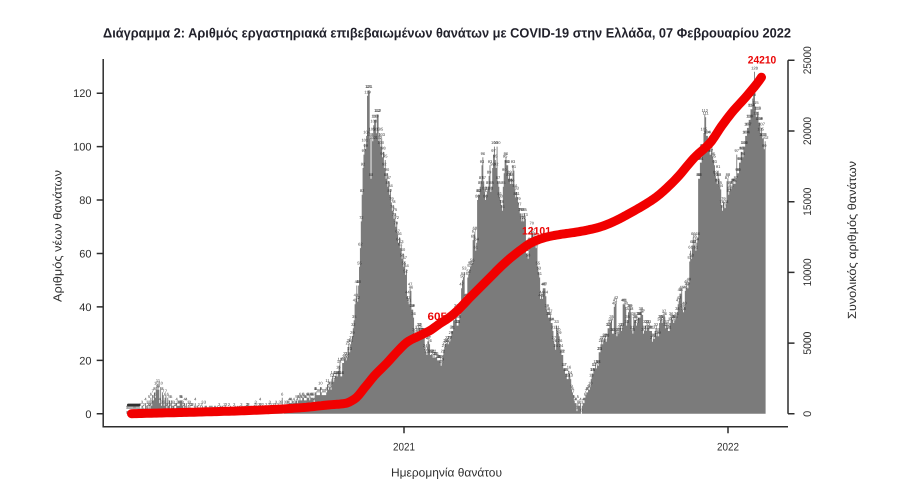 Image resolution: width=900 pixels, height=496 pixels. I want to click on svg-text: 11, so click(158, 380).